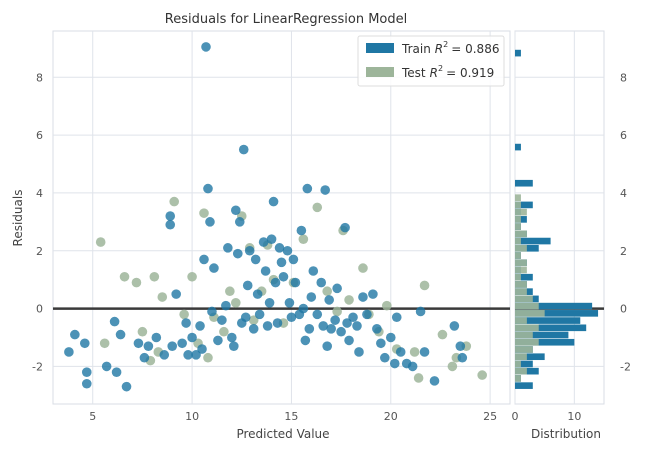 This screenshot has height=450, width=656. What do you see at coordinates (490, 416) in the screenshot?
I see `x-tick-label: 25` at bounding box center [490, 416].